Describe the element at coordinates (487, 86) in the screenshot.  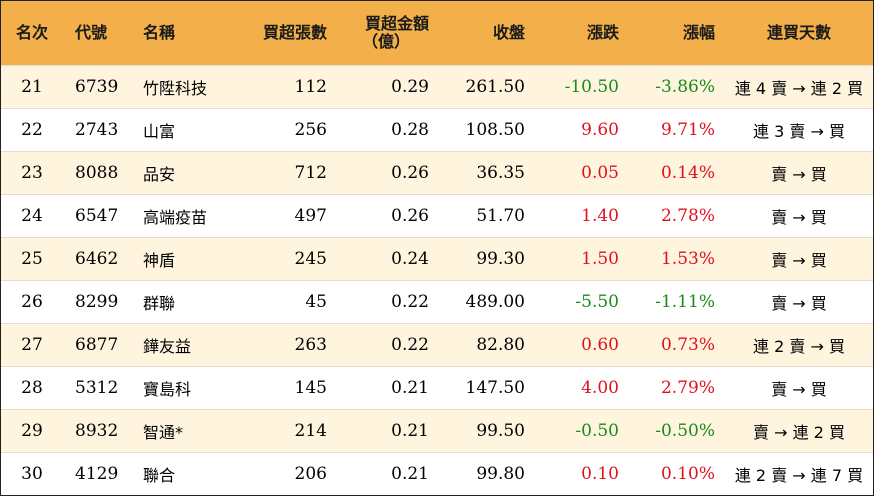
I see `cell-close: 261.50` at that location.